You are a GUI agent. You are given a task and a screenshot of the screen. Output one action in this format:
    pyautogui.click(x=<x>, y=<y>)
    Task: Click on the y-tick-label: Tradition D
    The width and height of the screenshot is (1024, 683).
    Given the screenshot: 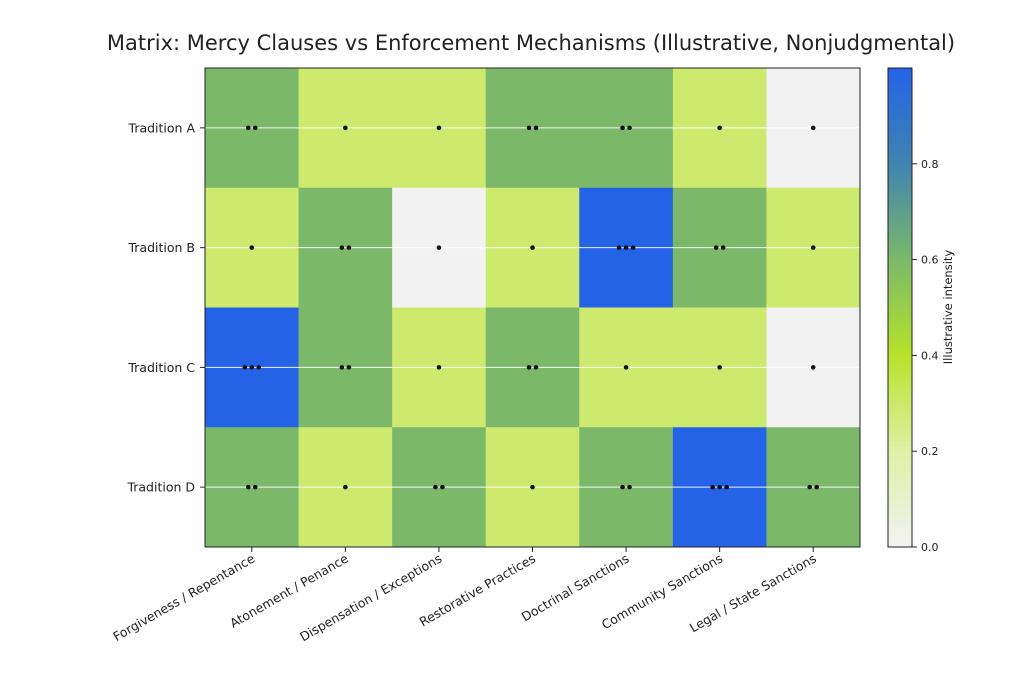 What is the action you would take?
    pyautogui.click(x=160, y=487)
    